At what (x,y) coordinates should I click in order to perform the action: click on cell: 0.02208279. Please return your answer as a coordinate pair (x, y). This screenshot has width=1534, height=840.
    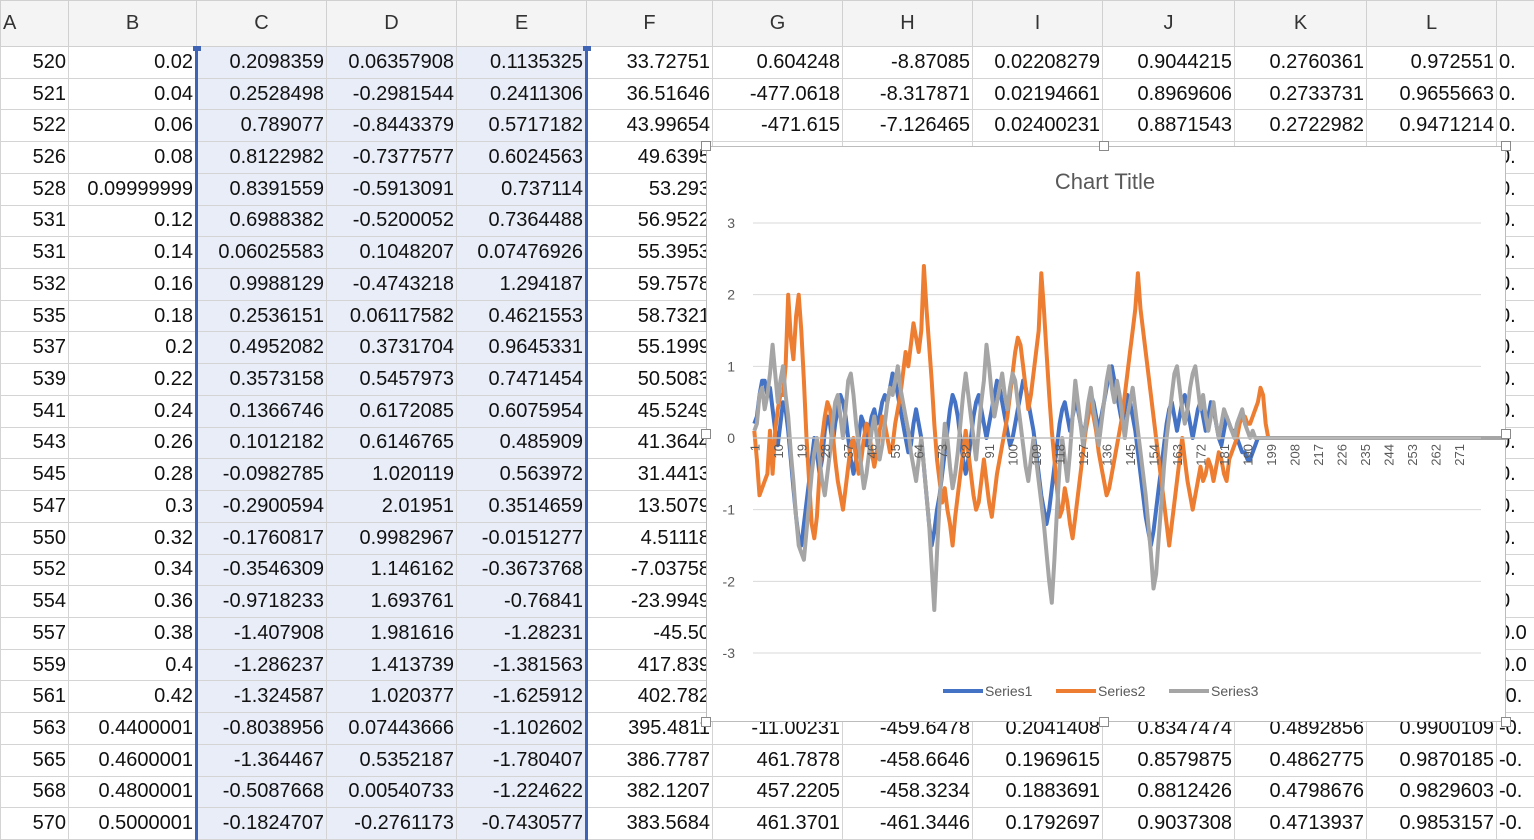
    Looking at the image, I should click on (1037, 62).